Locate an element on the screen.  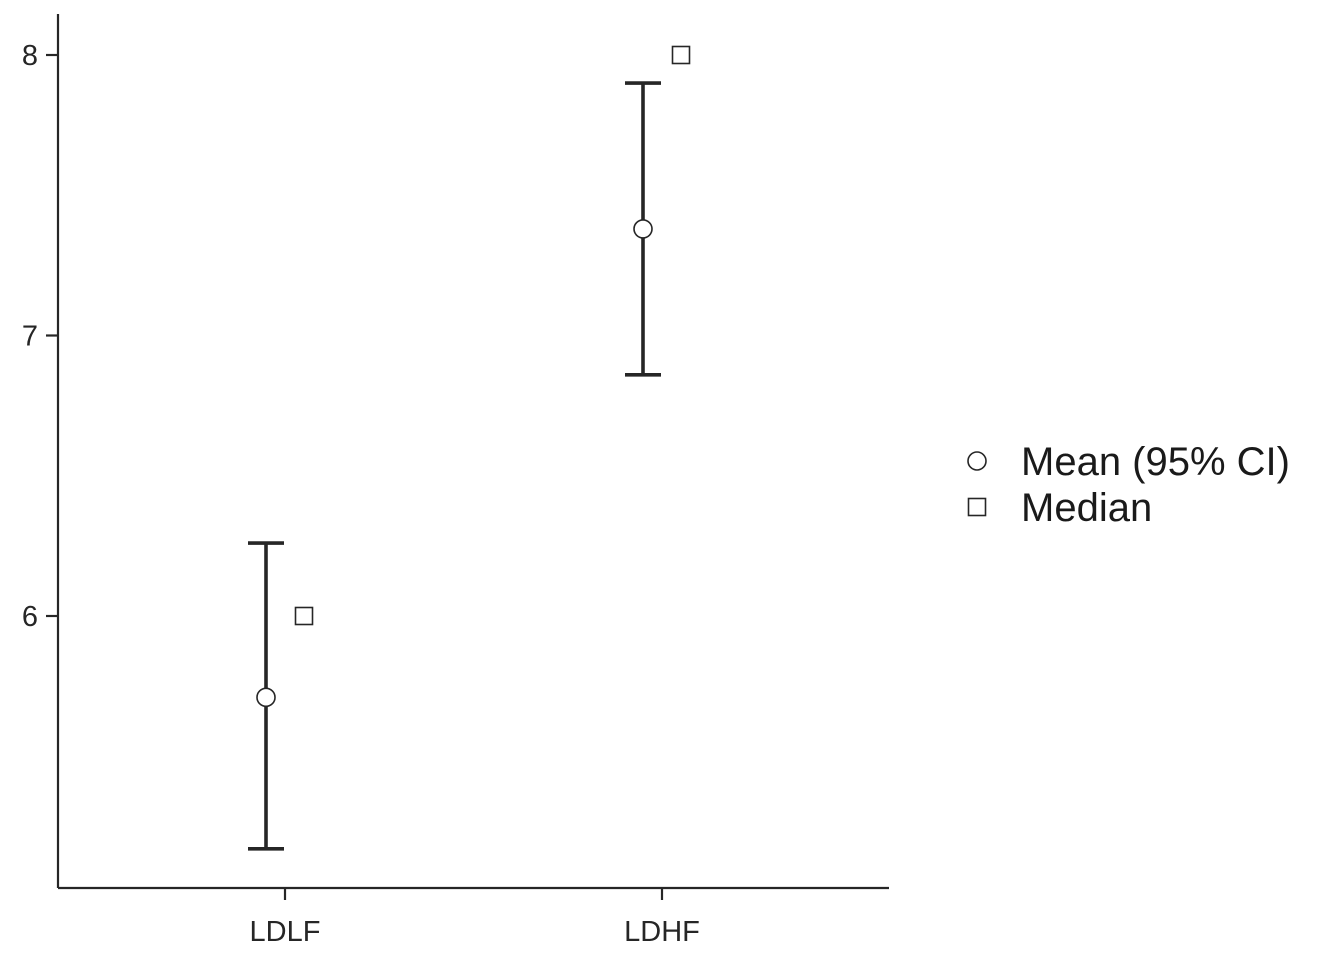
legend-median-label: Median is located at coordinates (1086, 508).